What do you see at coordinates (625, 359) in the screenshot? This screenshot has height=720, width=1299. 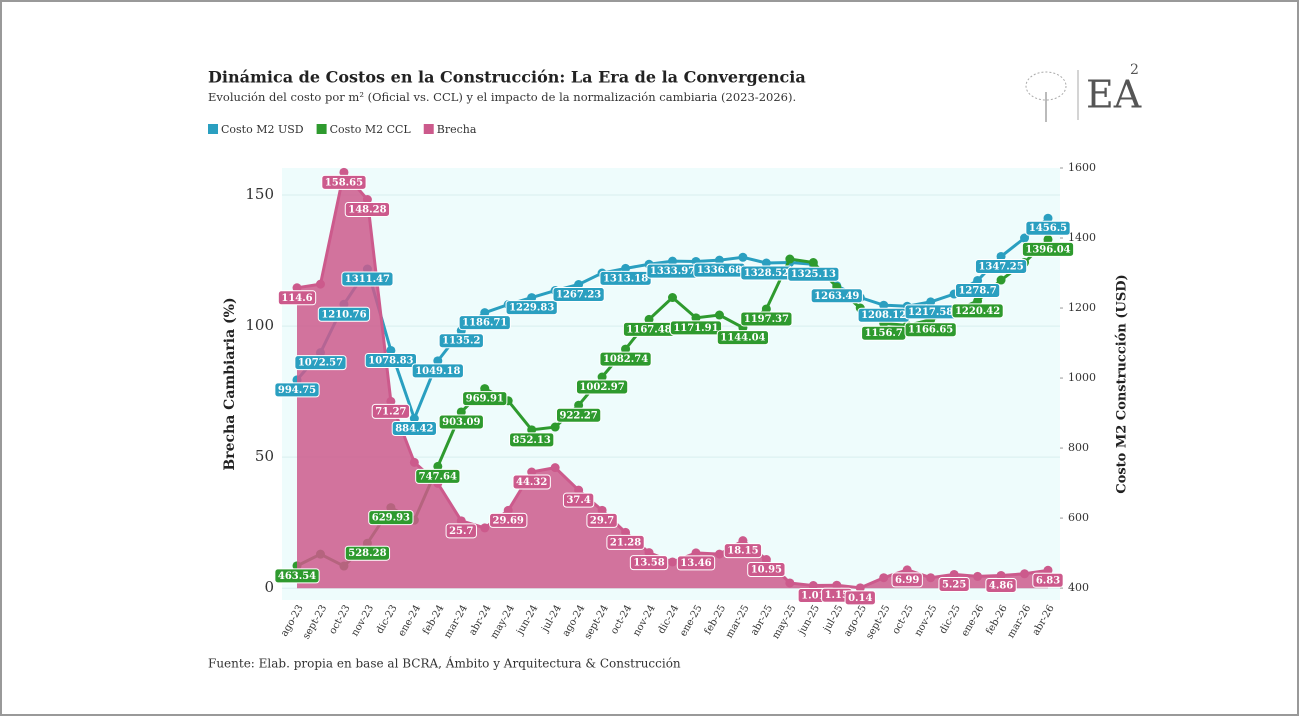 I see `value-label: 1082.74` at bounding box center [625, 359].